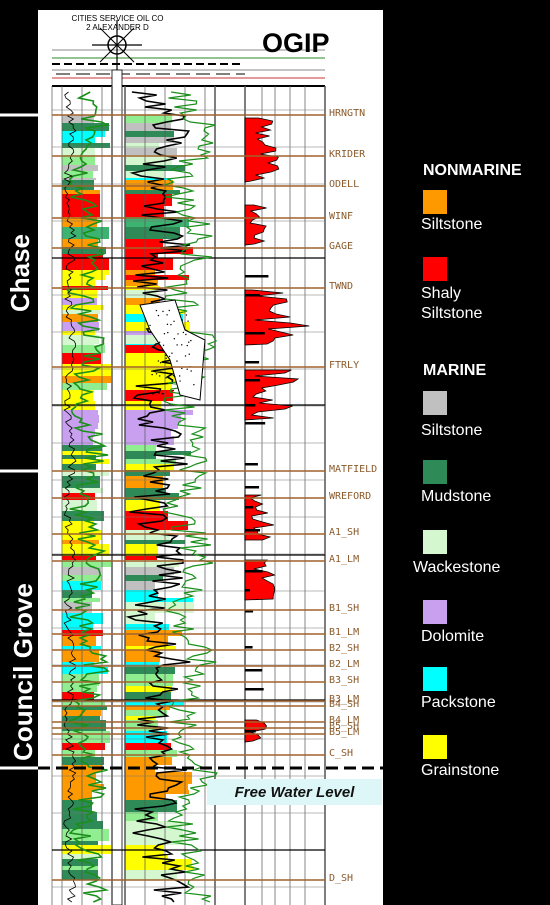 The height and width of the screenshot is (905, 550). Describe the element at coordinates (452, 303) in the screenshot. I see `legend-label-shaly-siltstone: Shaly Siltstone` at that location.